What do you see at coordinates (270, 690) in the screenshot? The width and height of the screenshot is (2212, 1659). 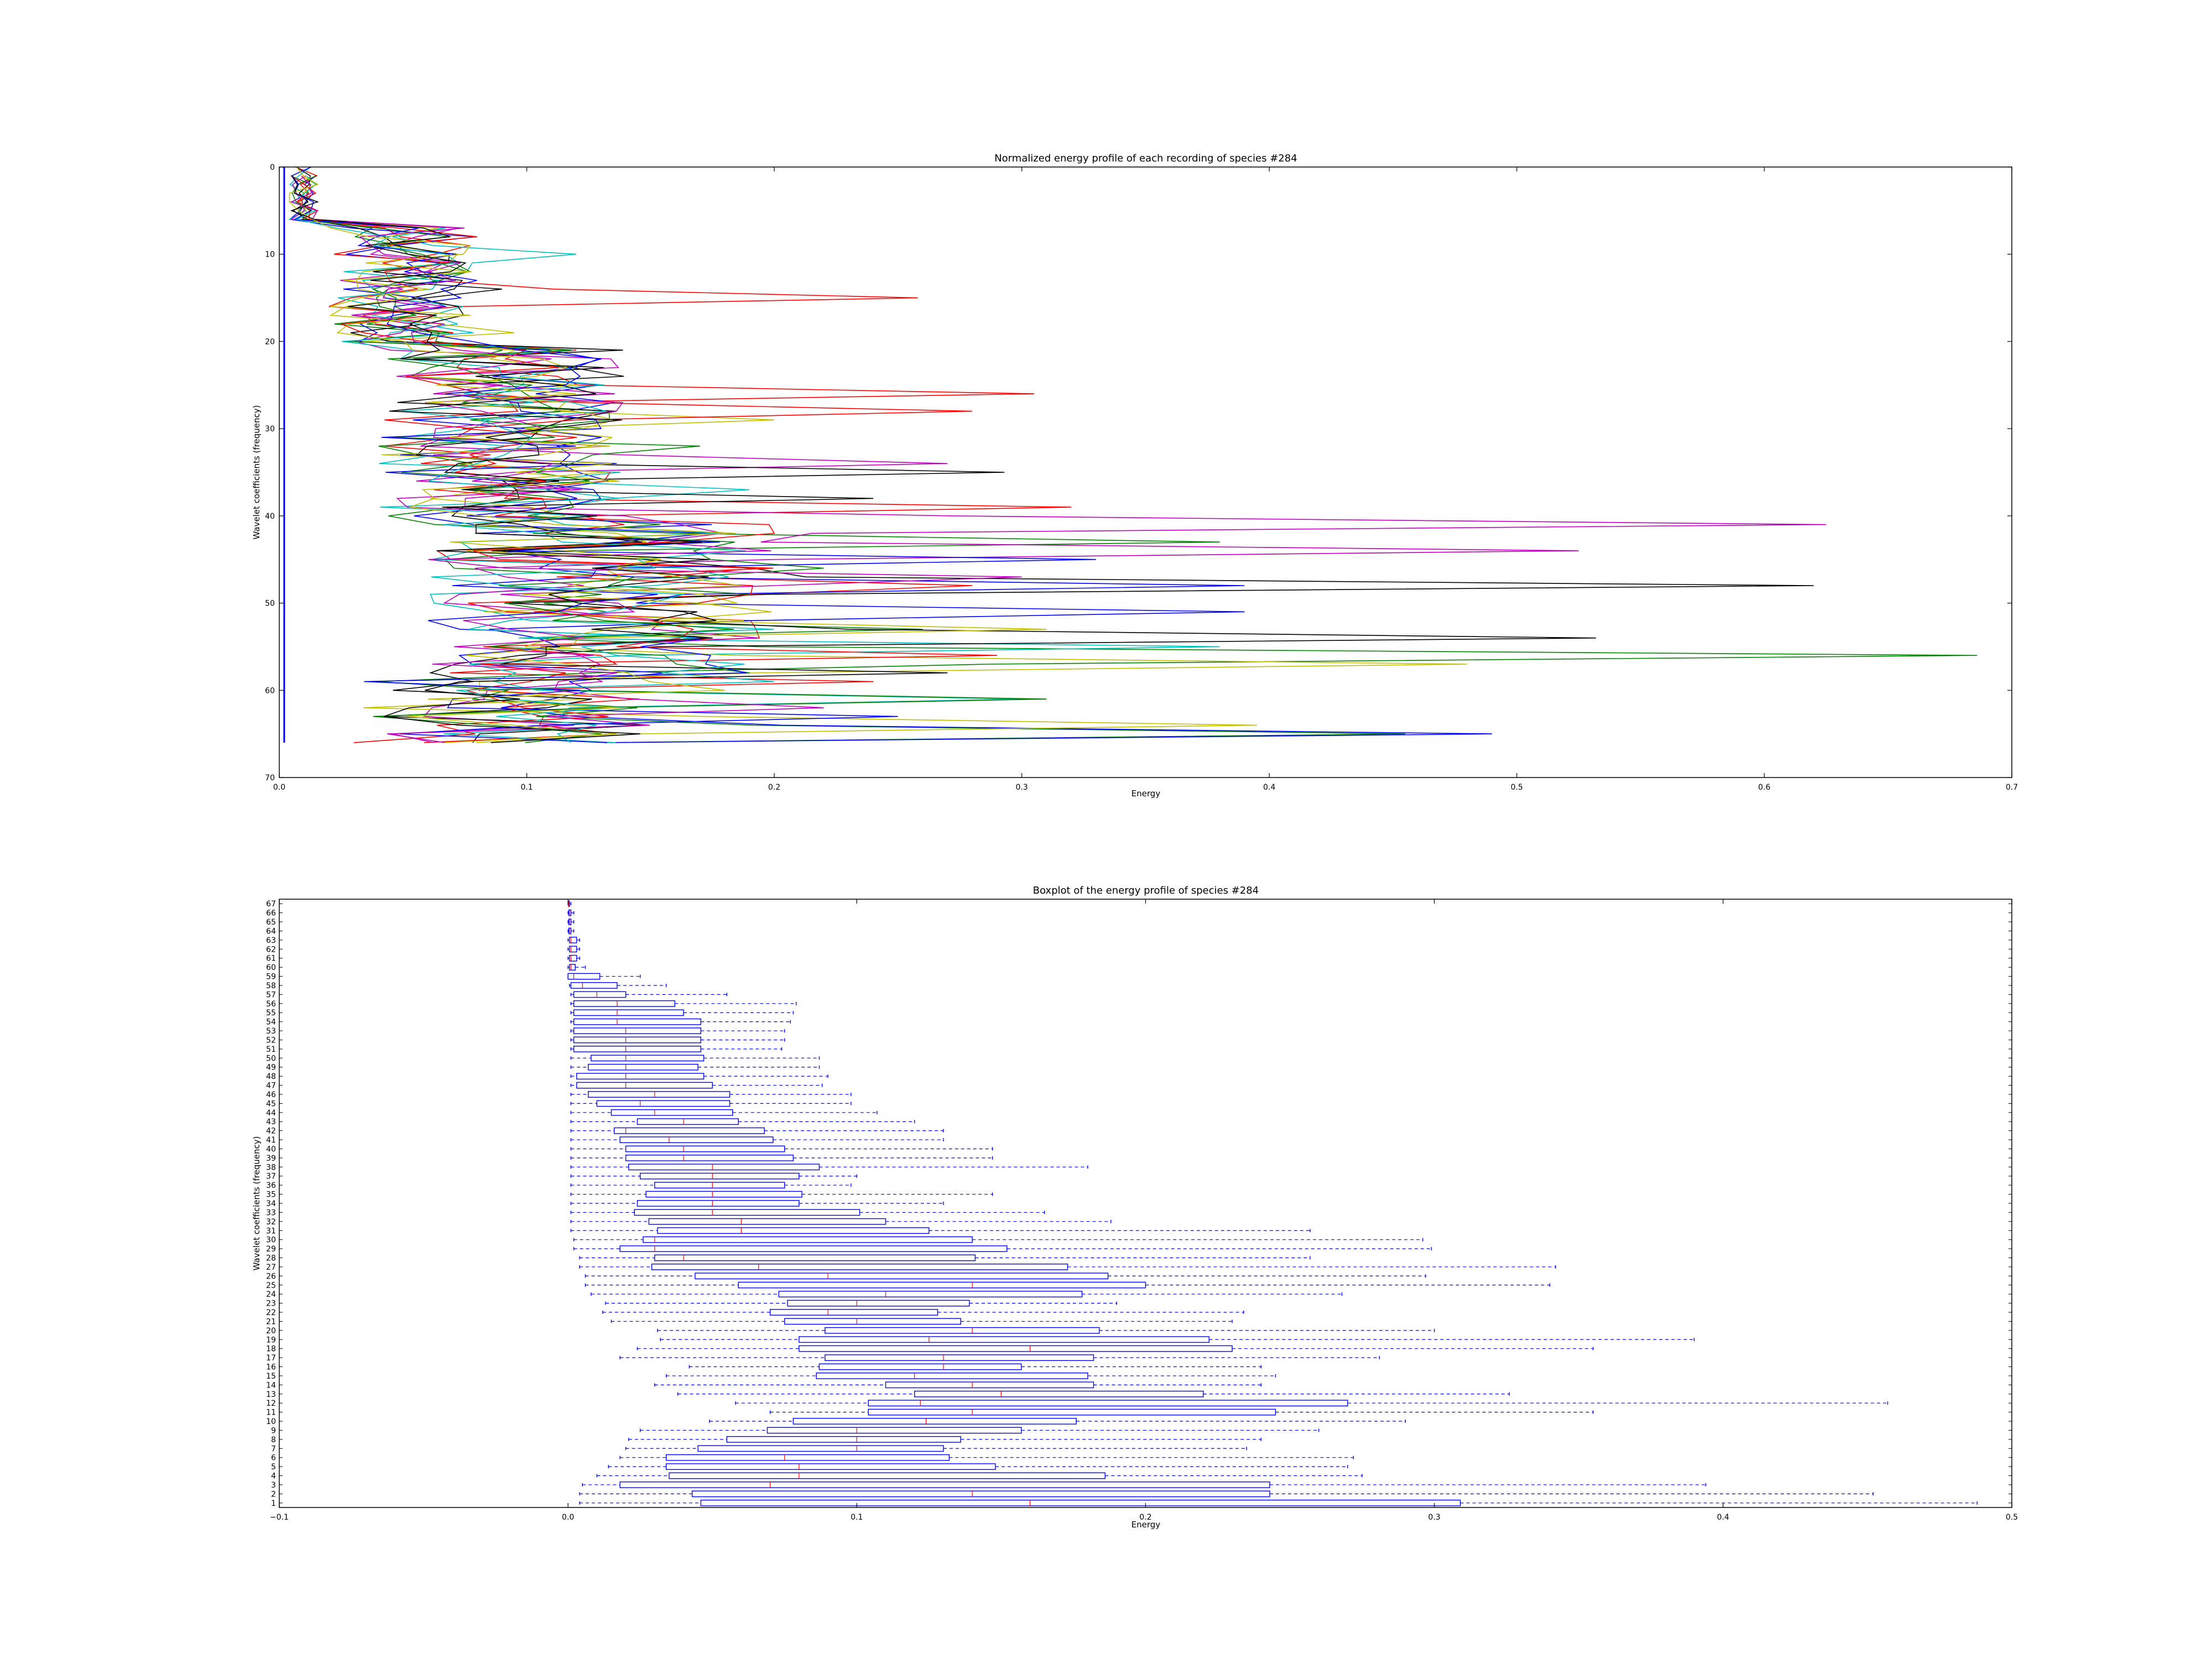 I see `chart1-y-tick-label: 60` at bounding box center [270, 690].